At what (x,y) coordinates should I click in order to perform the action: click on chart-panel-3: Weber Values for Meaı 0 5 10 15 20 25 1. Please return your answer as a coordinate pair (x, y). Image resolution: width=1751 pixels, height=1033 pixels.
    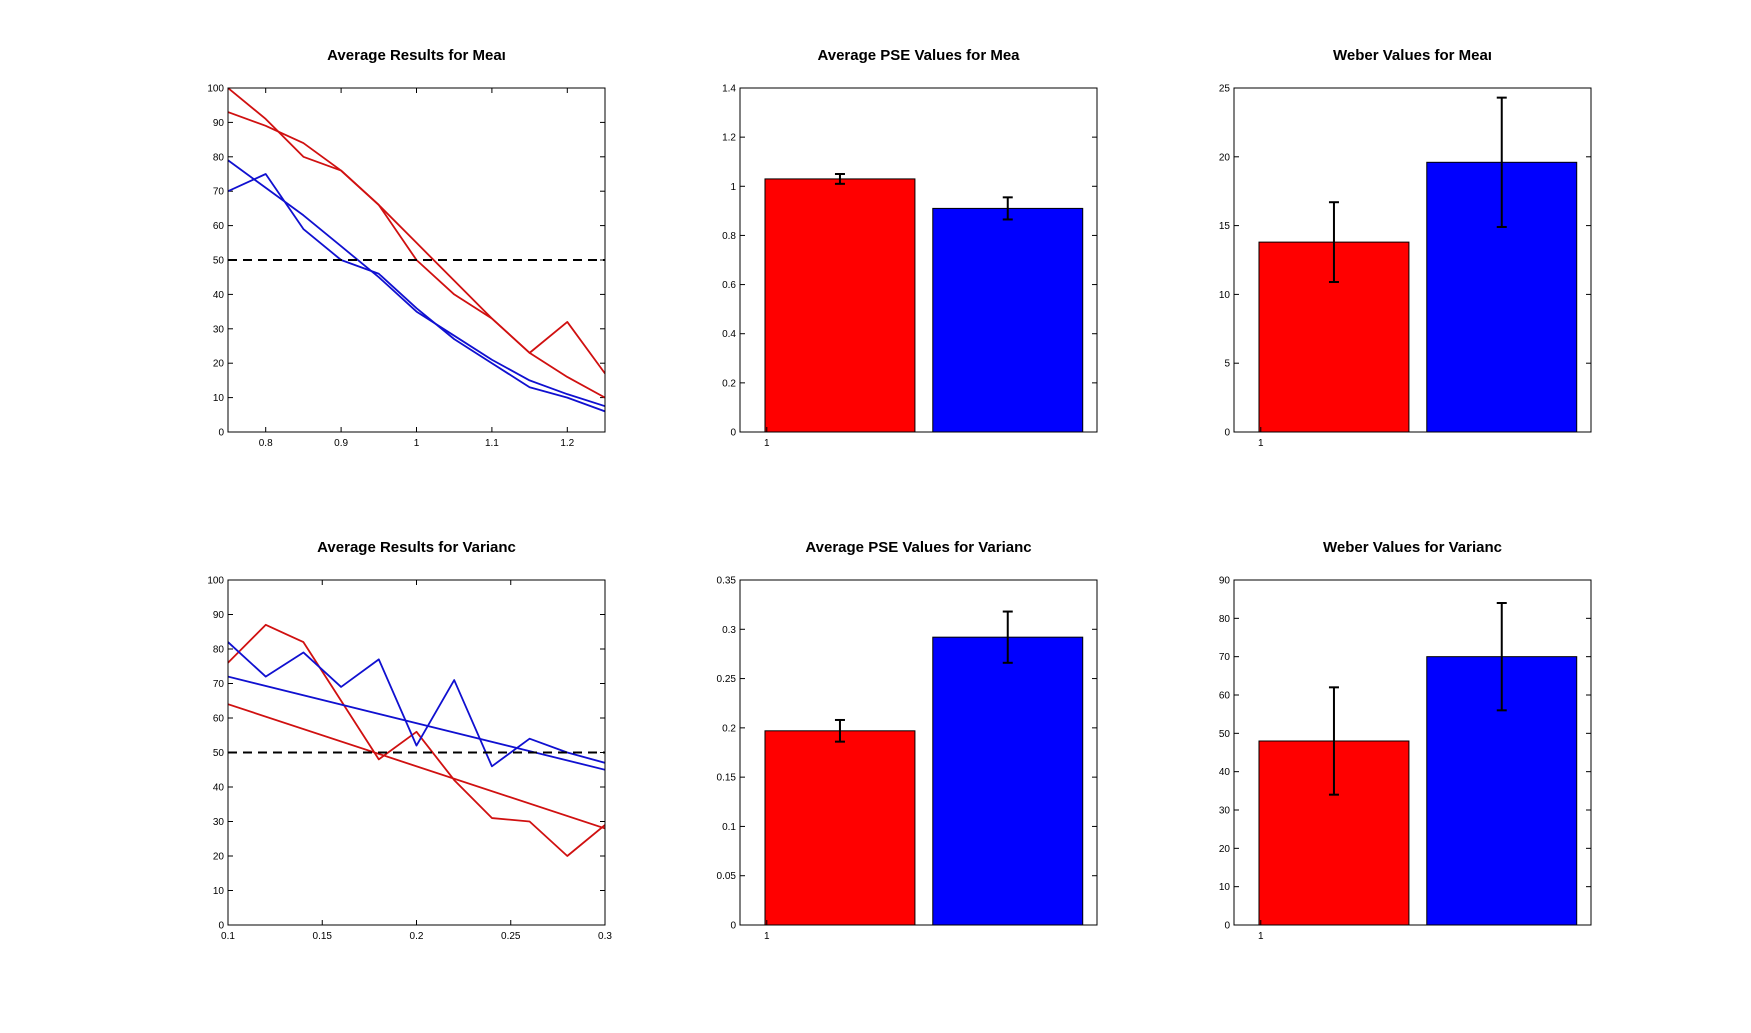
    Looking at the image, I should click on (1405, 248).